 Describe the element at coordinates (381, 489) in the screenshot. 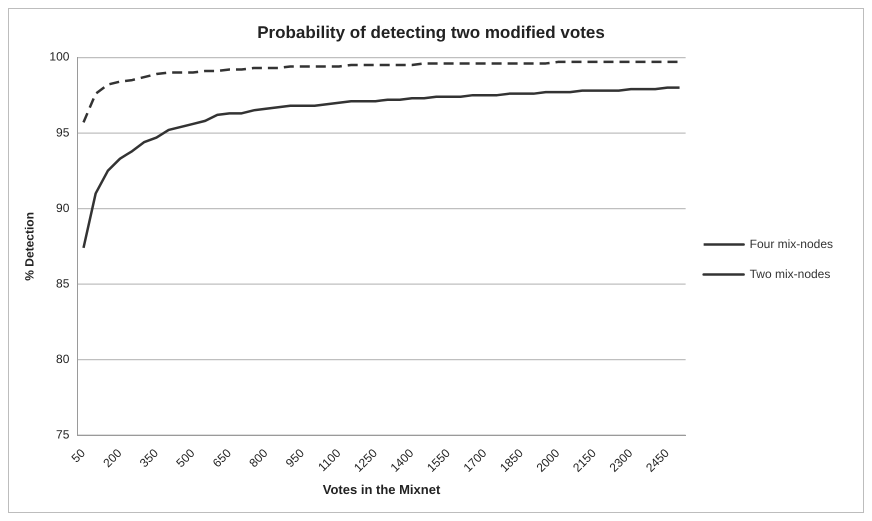

I see `x-axis-title: Votes in the Mixnet` at that location.